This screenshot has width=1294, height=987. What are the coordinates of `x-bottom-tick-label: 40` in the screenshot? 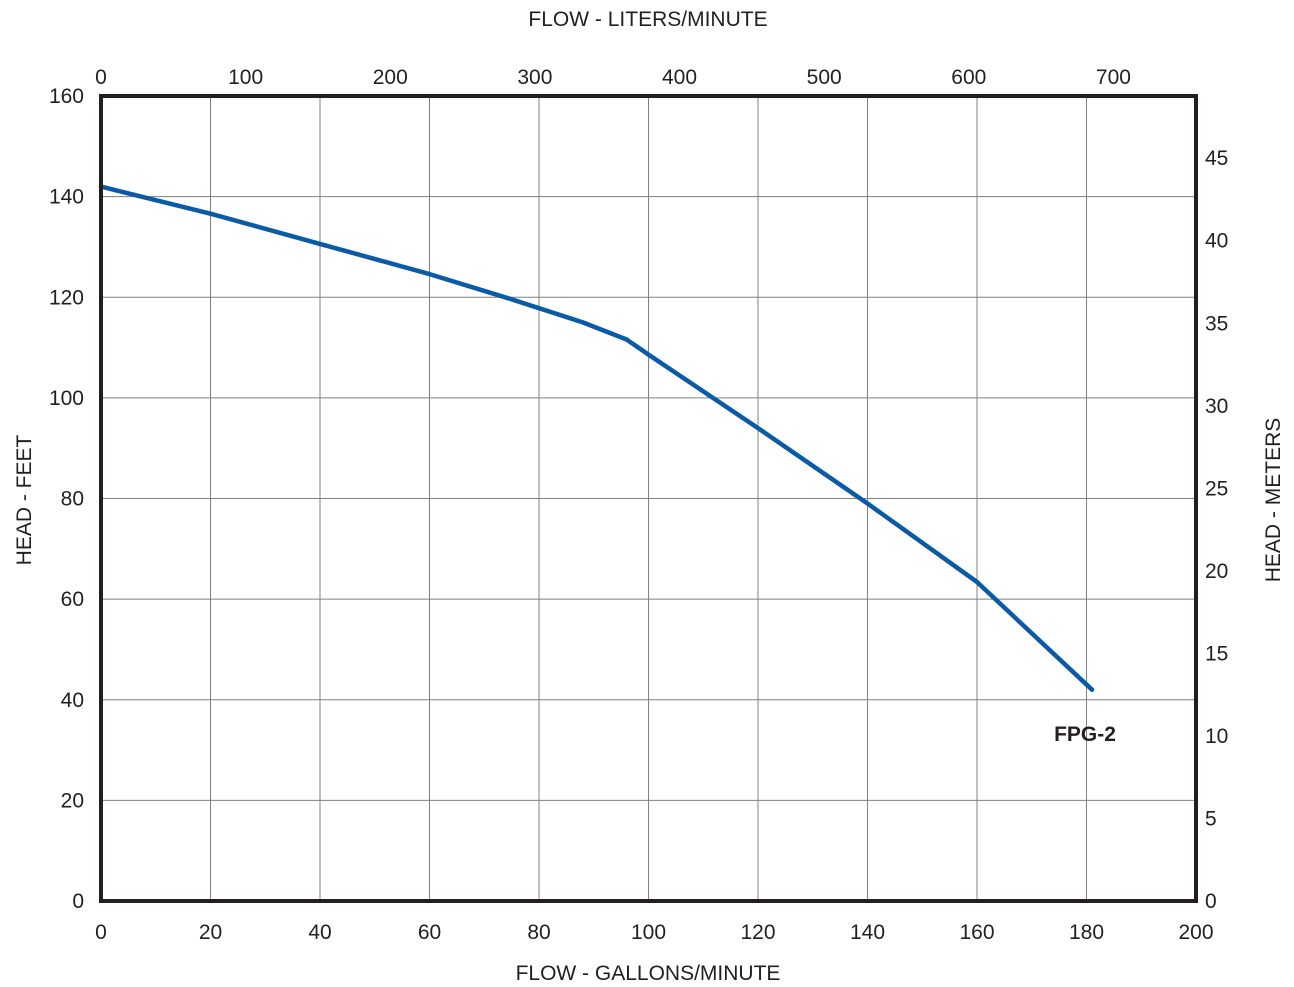 It's located at (319, 932).